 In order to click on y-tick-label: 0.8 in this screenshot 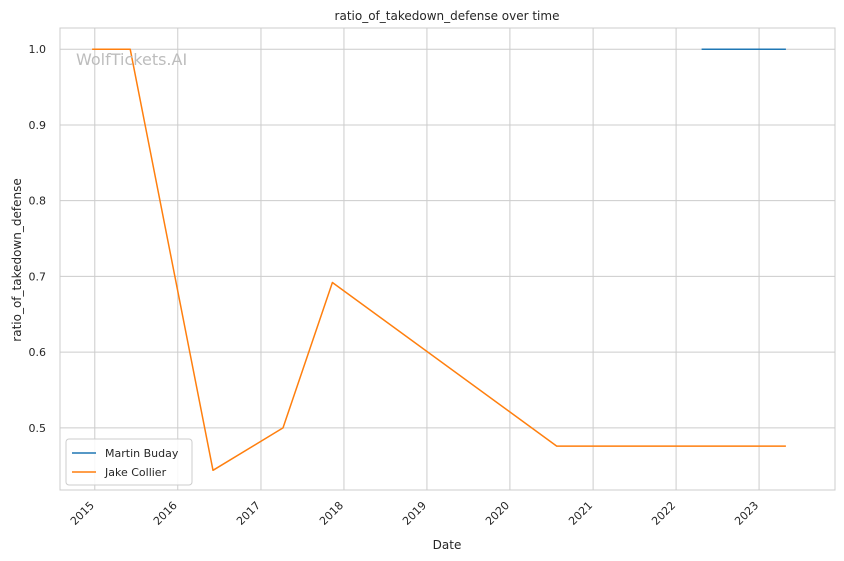, I will do `click(38, 201)`.